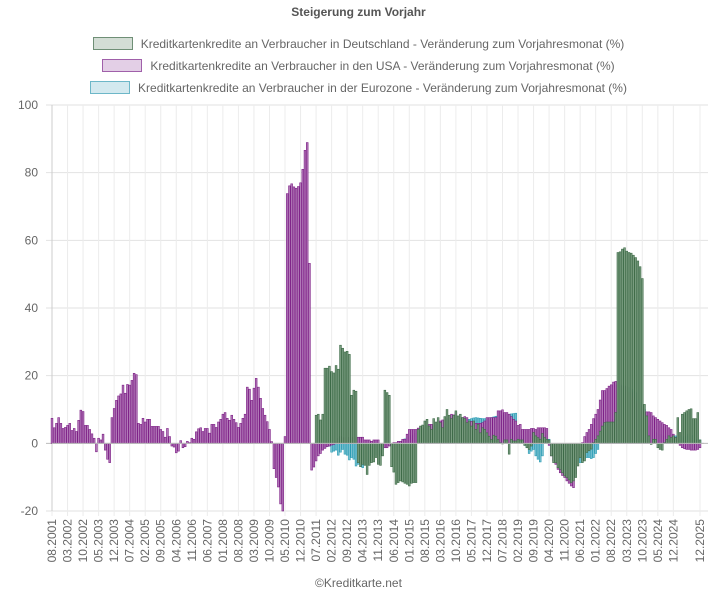  Describe the element at coordinates (161, 541) in the screenshot. I see `x-tick-label: 09.2005` at that location.